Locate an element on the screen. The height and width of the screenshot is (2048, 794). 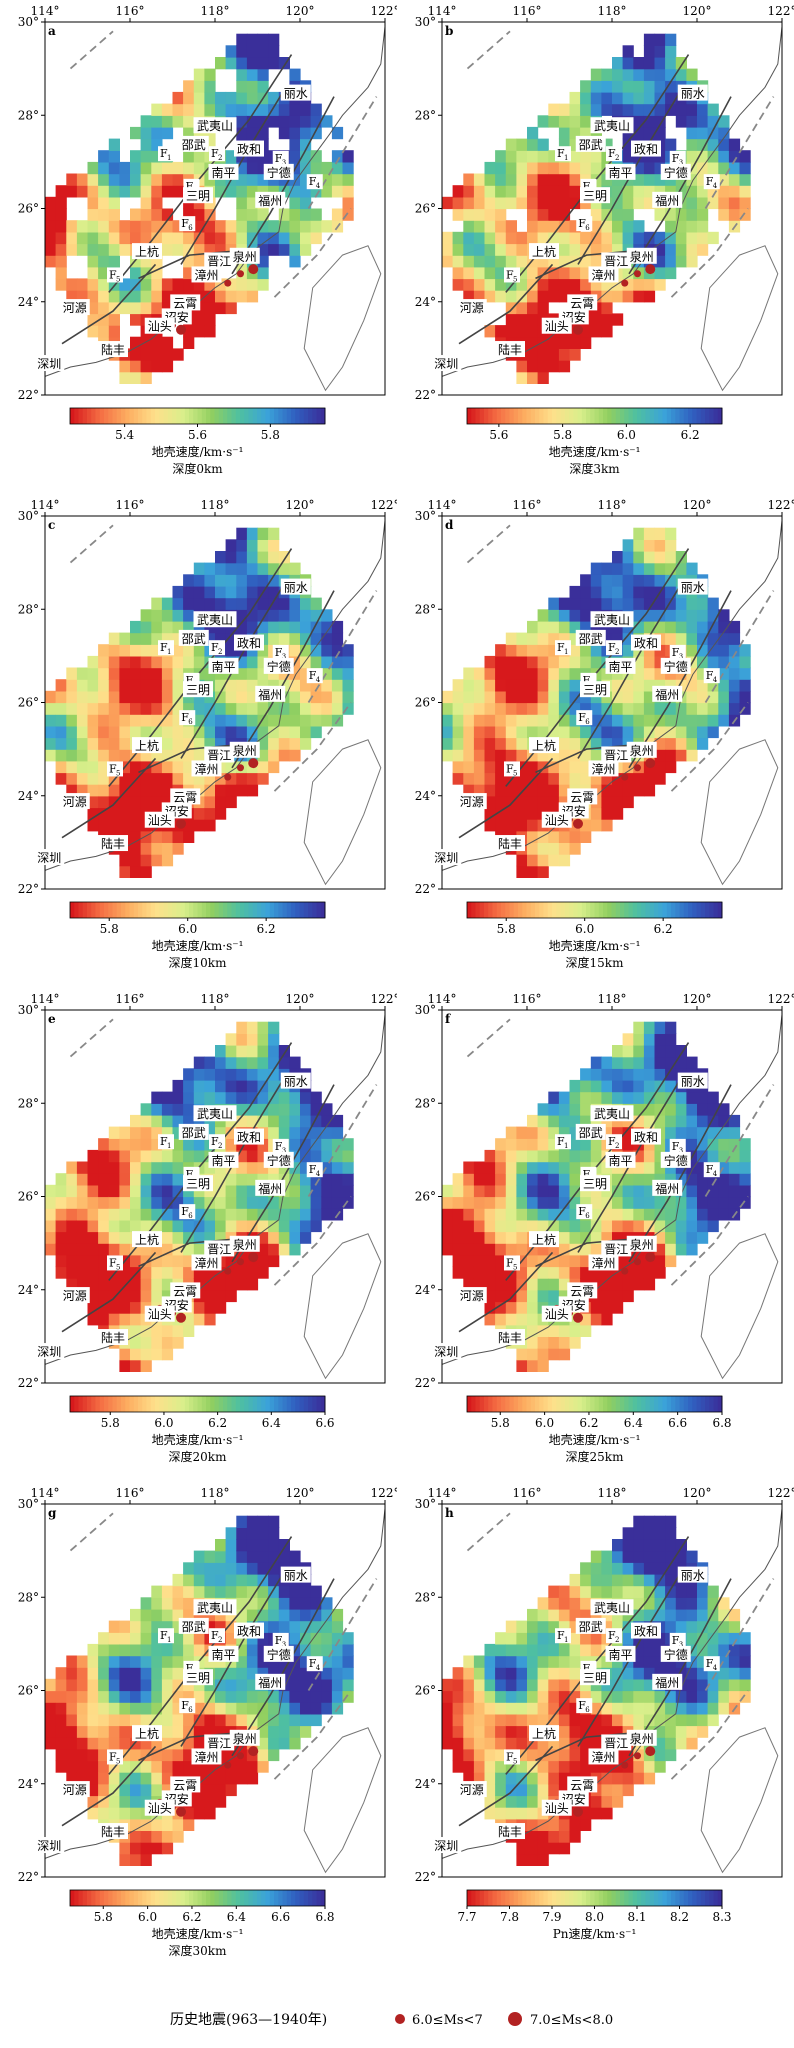
earthquake-m6 is located at coordinates (228, 1765).